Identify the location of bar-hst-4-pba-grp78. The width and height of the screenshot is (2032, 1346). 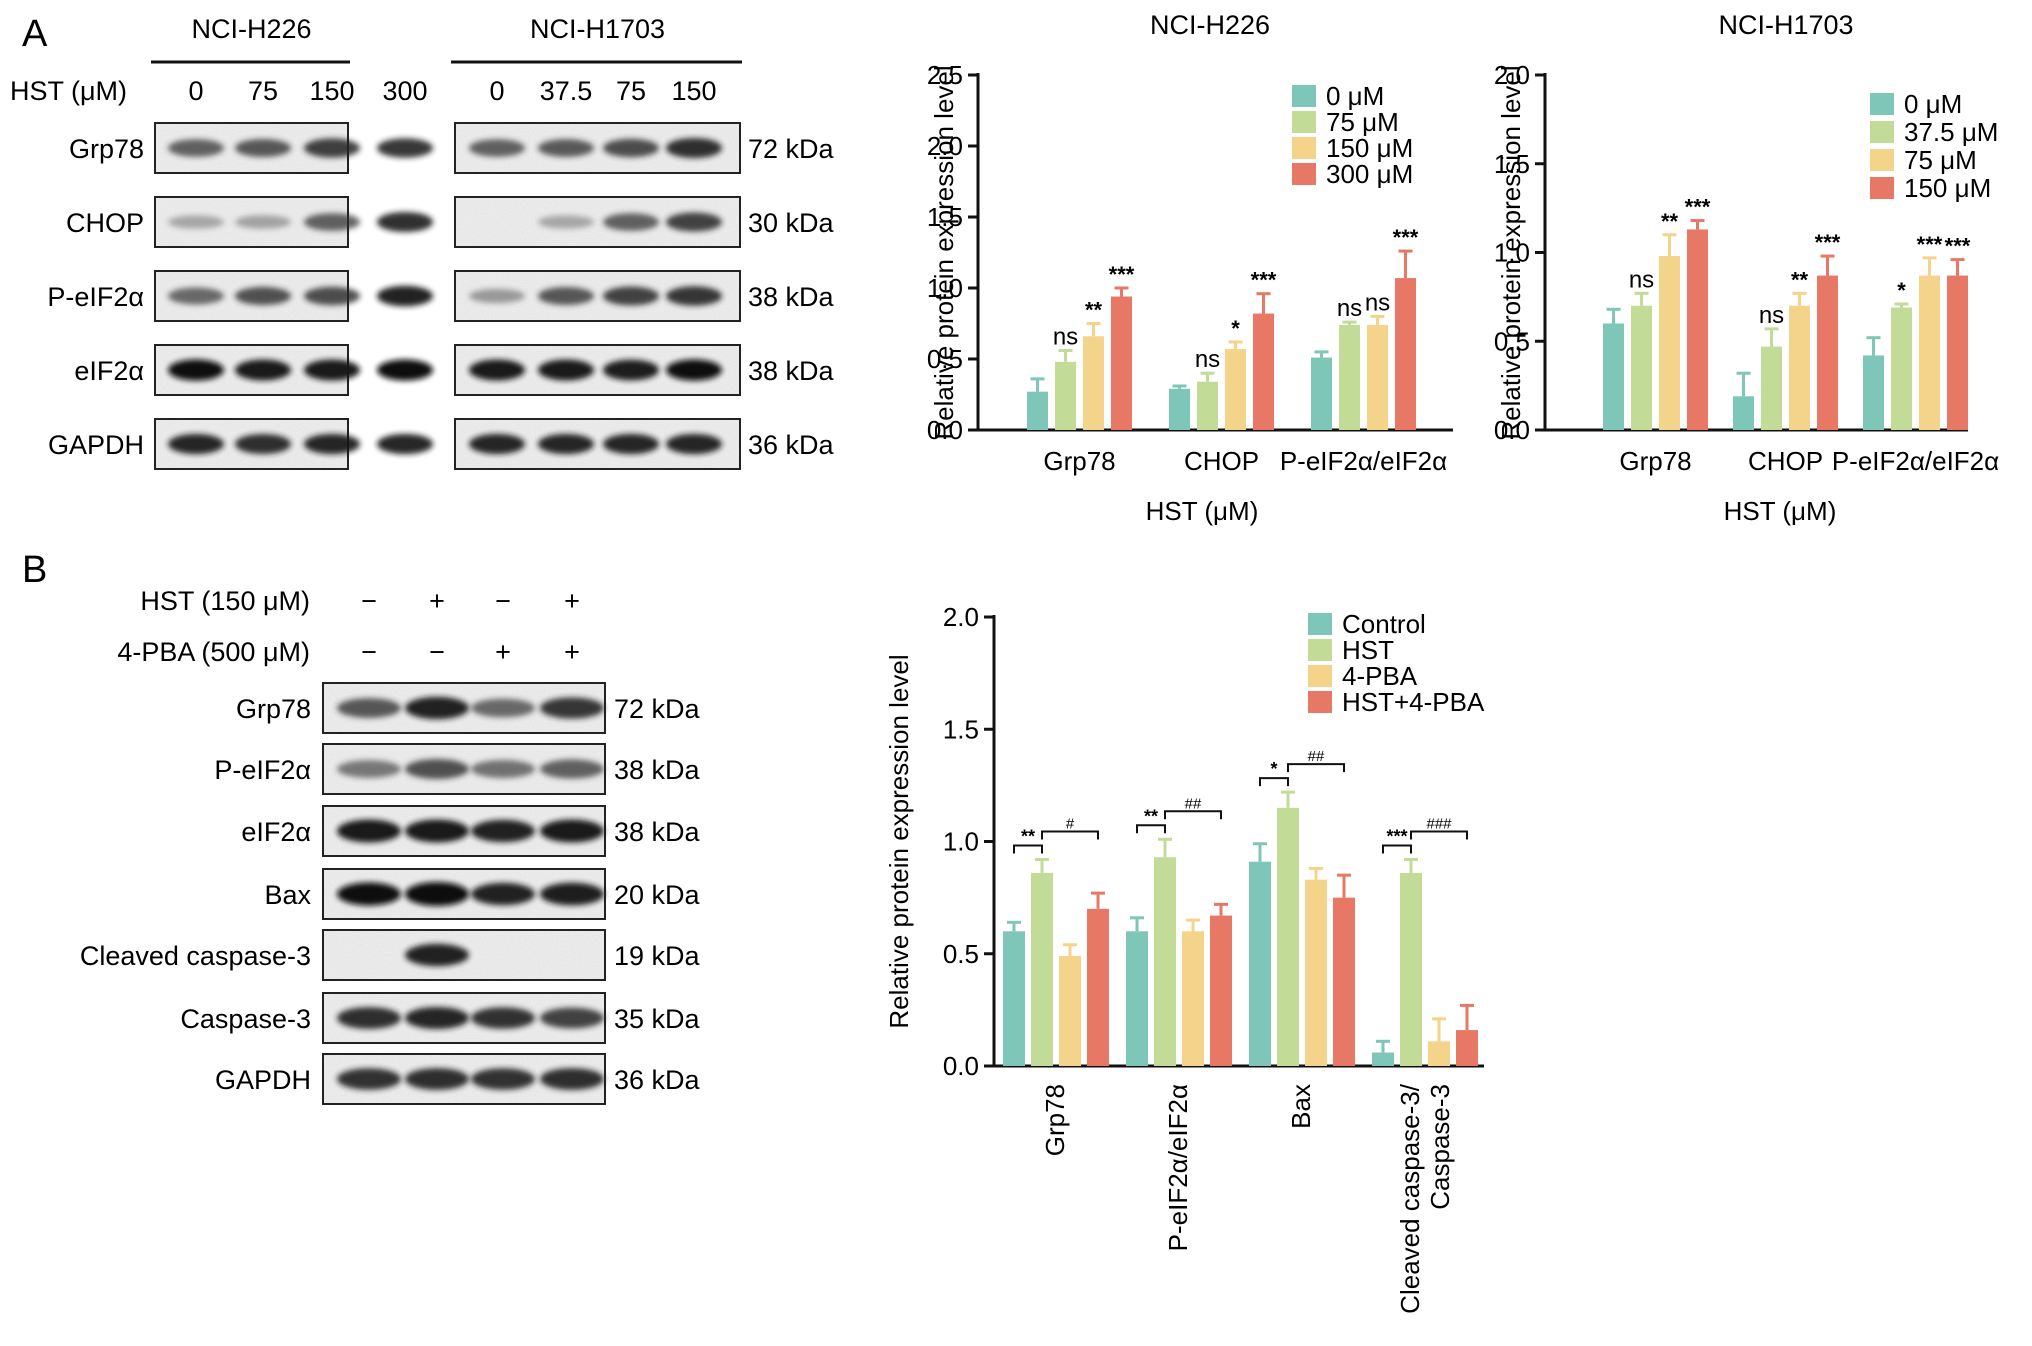
(1098, 987).